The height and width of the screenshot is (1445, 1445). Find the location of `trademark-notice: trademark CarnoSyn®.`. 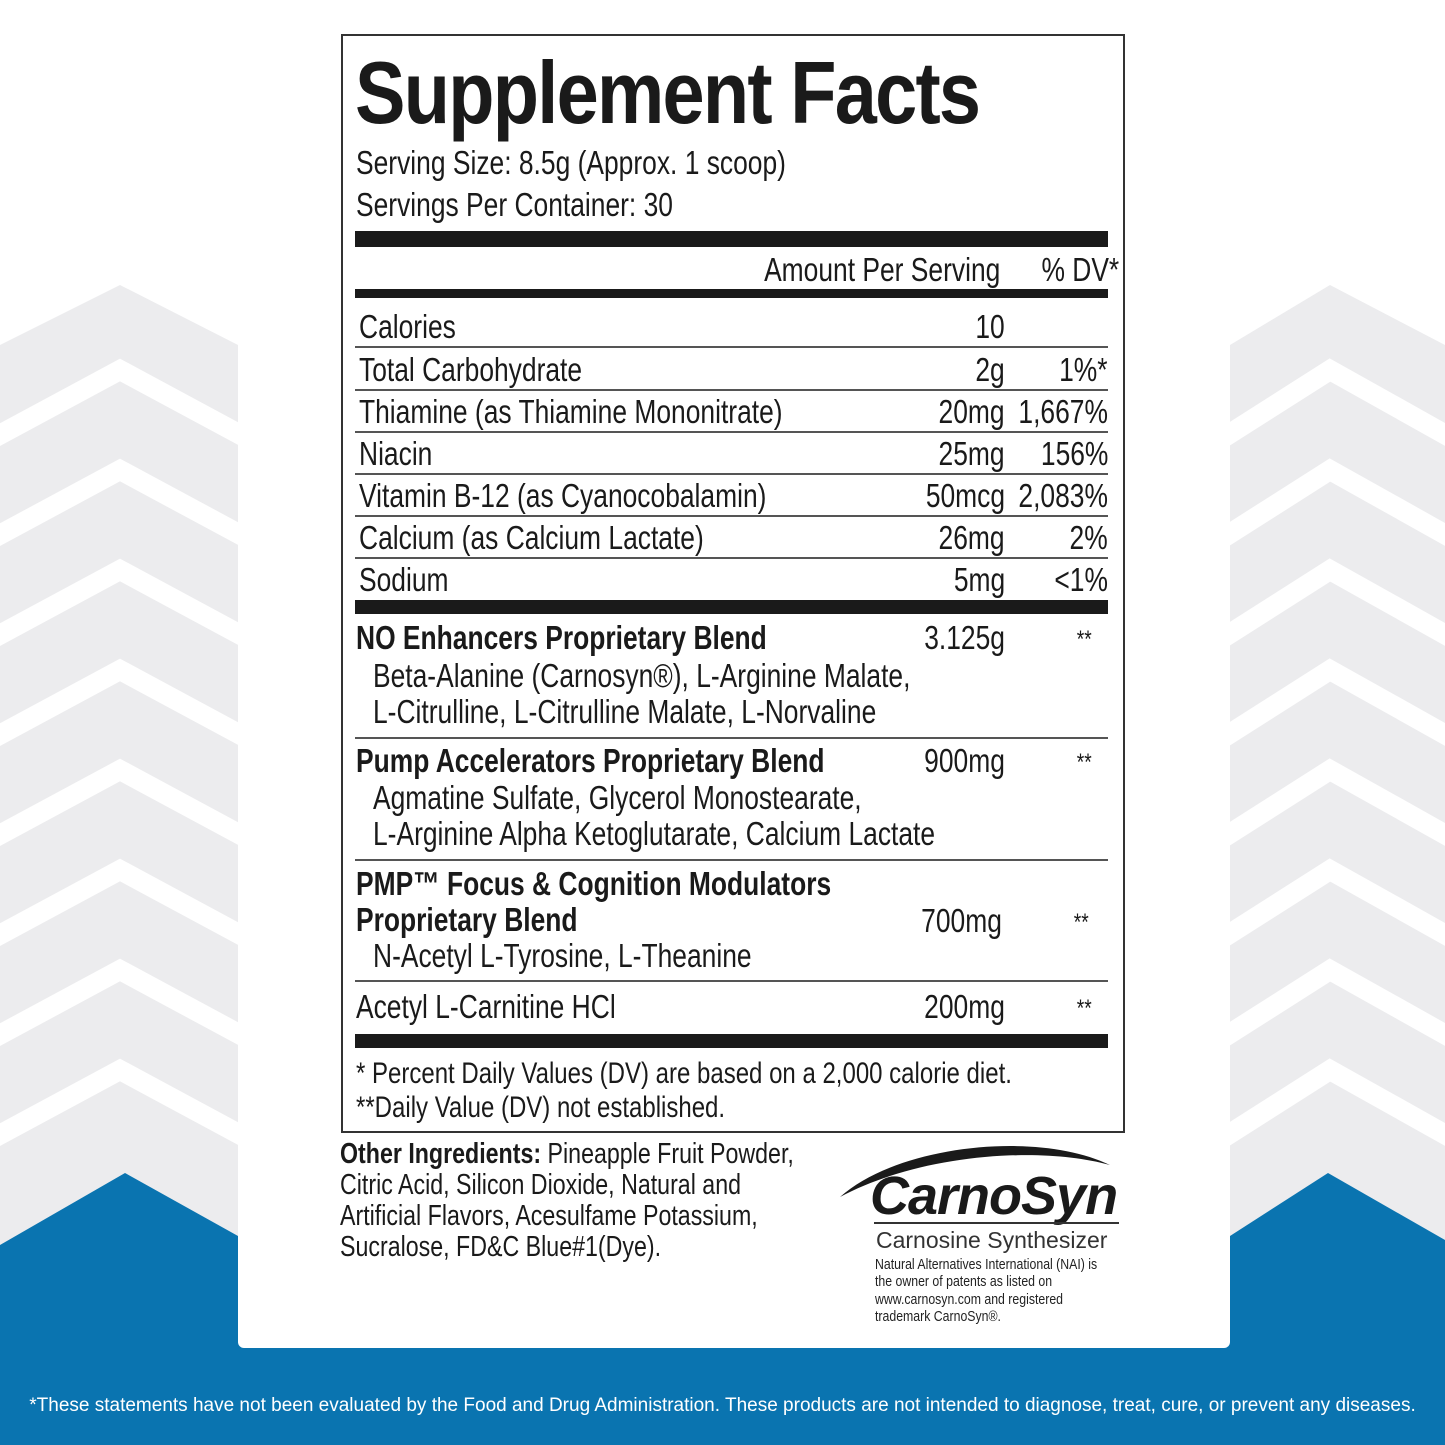

trademark-notice: trademark CarnoSyn®. is located at coordinates (938, 1316).